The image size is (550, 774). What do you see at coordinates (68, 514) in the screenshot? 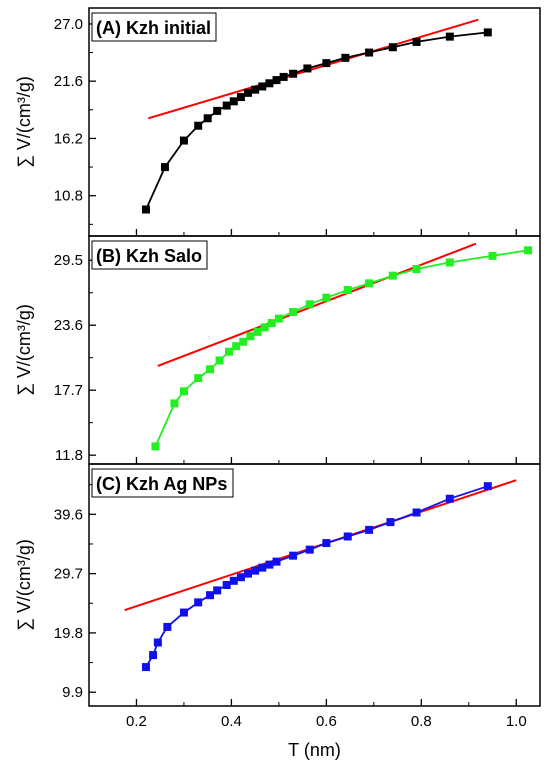
I see `panel-c-ytick-label: 39.6` at bounding box center [68, 514].